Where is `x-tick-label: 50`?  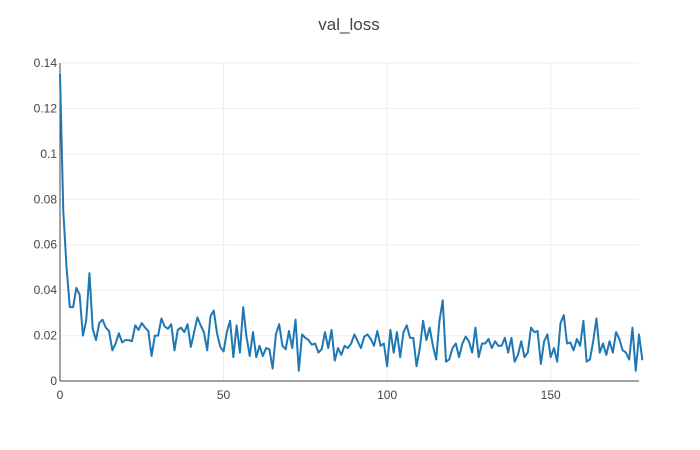
x-tick-label: 50 is located at coordinates (224, 395).